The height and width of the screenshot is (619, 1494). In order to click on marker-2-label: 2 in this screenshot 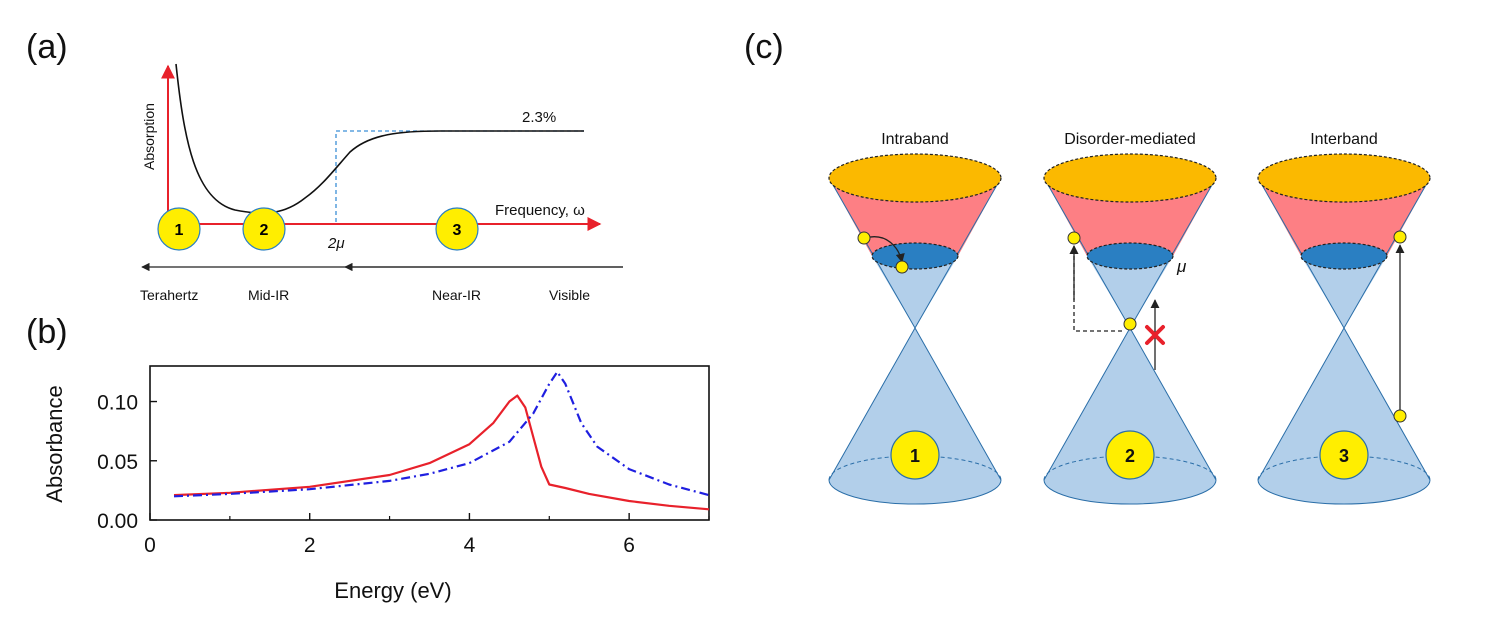, I will do `click(264, 230)`.